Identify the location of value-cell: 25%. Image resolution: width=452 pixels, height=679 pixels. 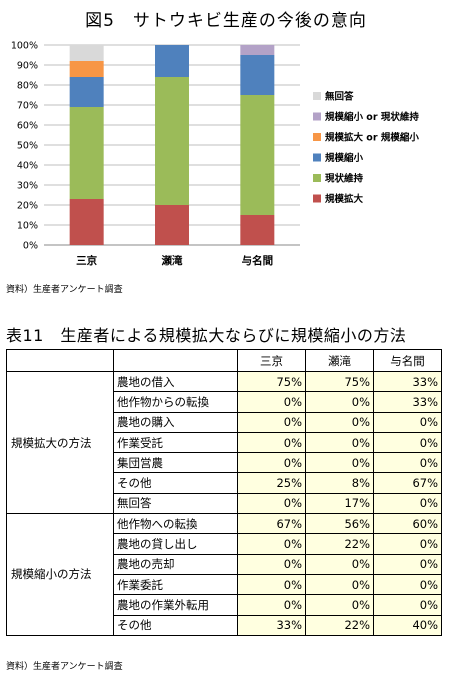
(271, 483).